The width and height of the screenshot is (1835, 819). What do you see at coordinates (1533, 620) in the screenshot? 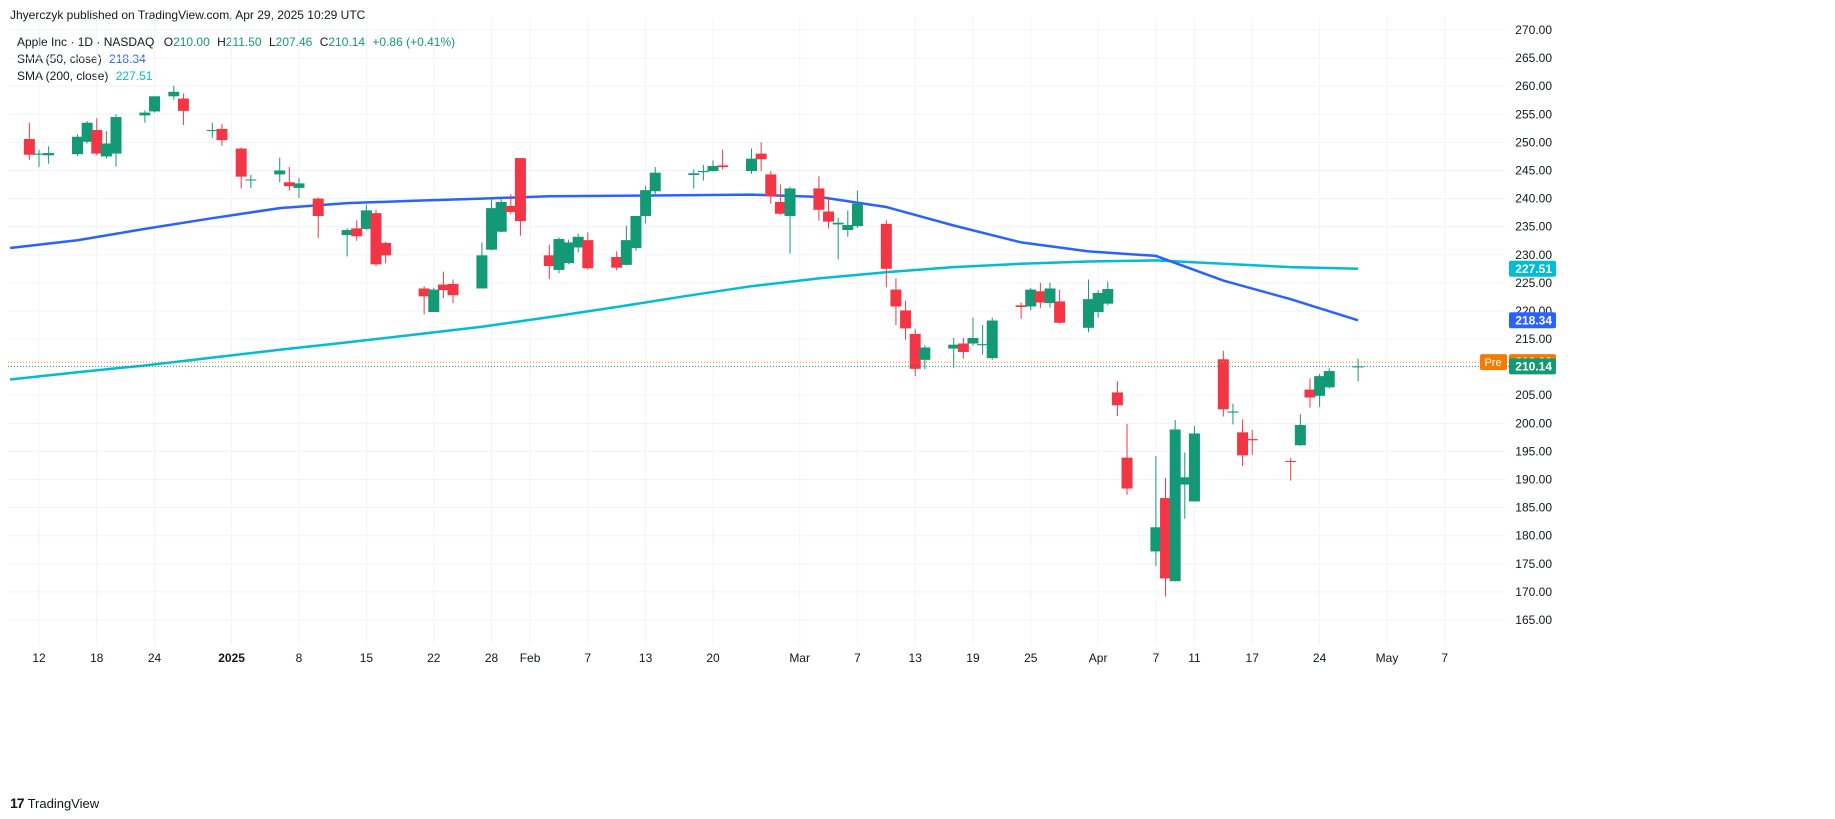
I see `y-tick-label: 165.00` at bounding box center [1533, 620].